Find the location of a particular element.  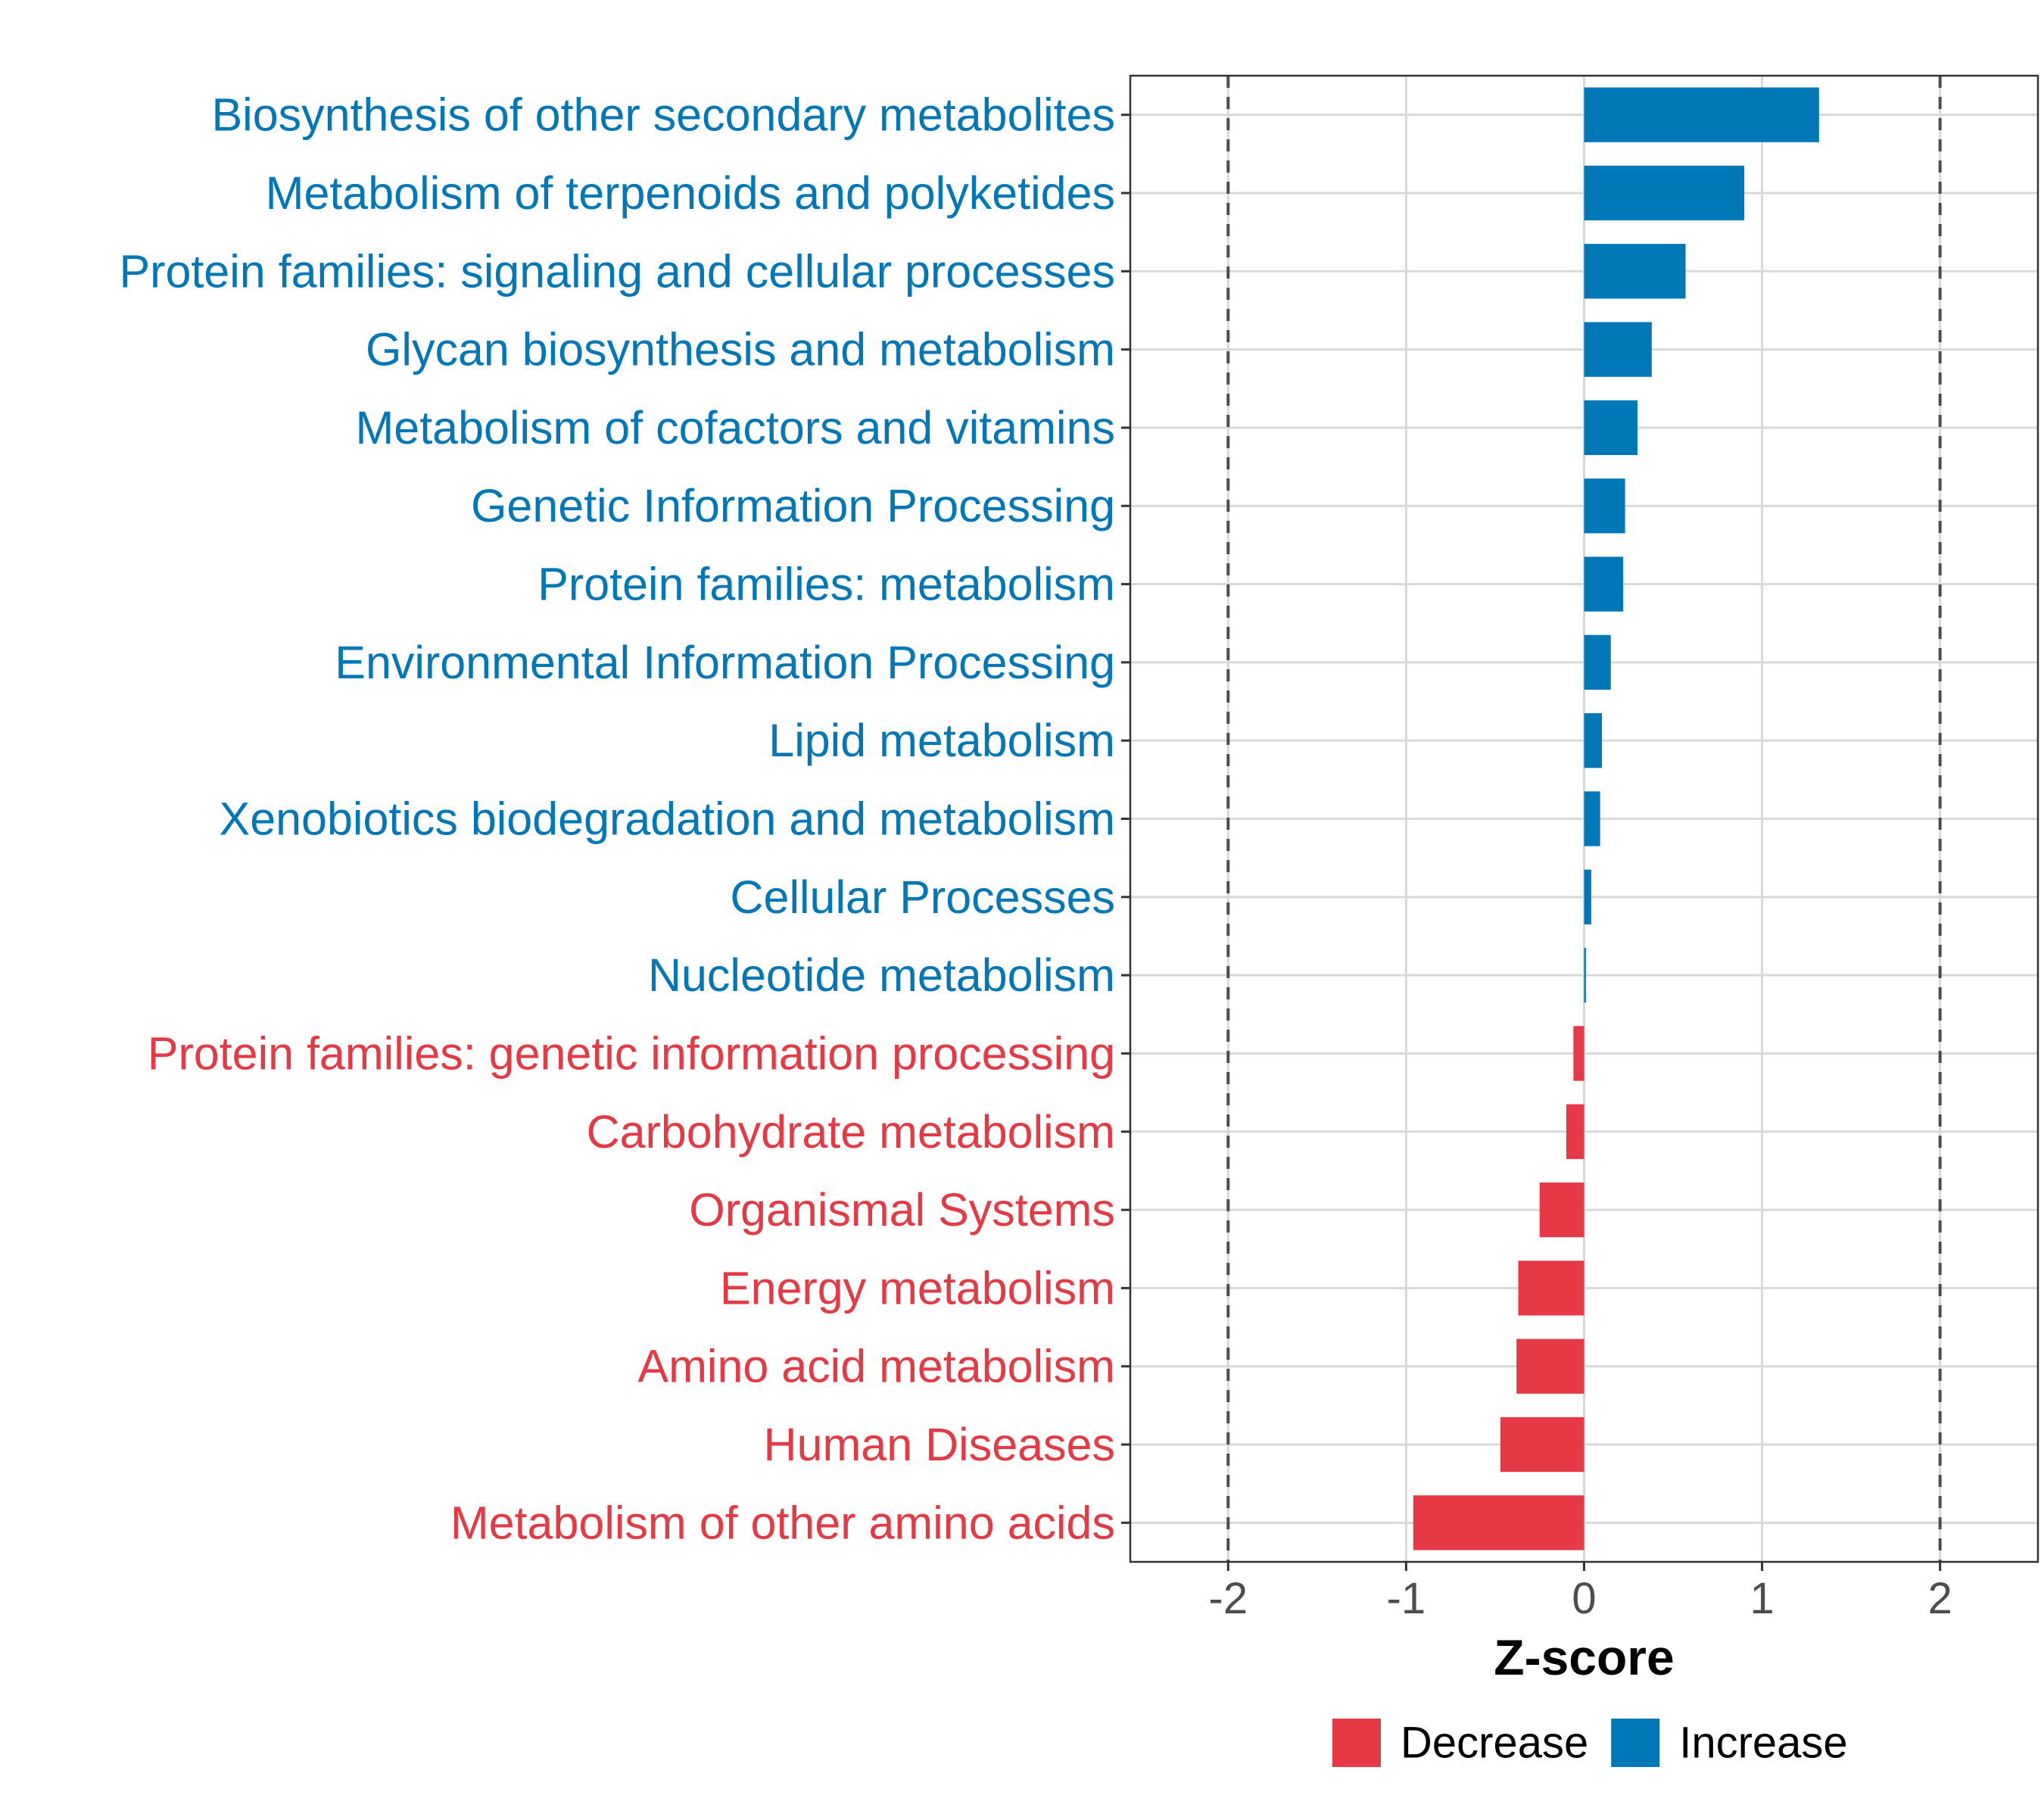

x-axis-title: Z-score is located at coordinates (1584, 1657).